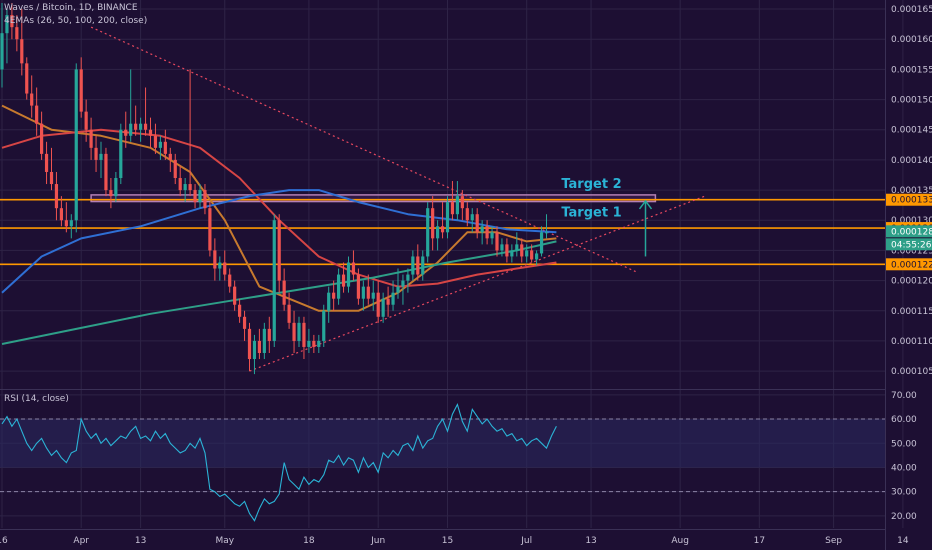  I want to click on time-tick-label: 13, so click(140, 541).